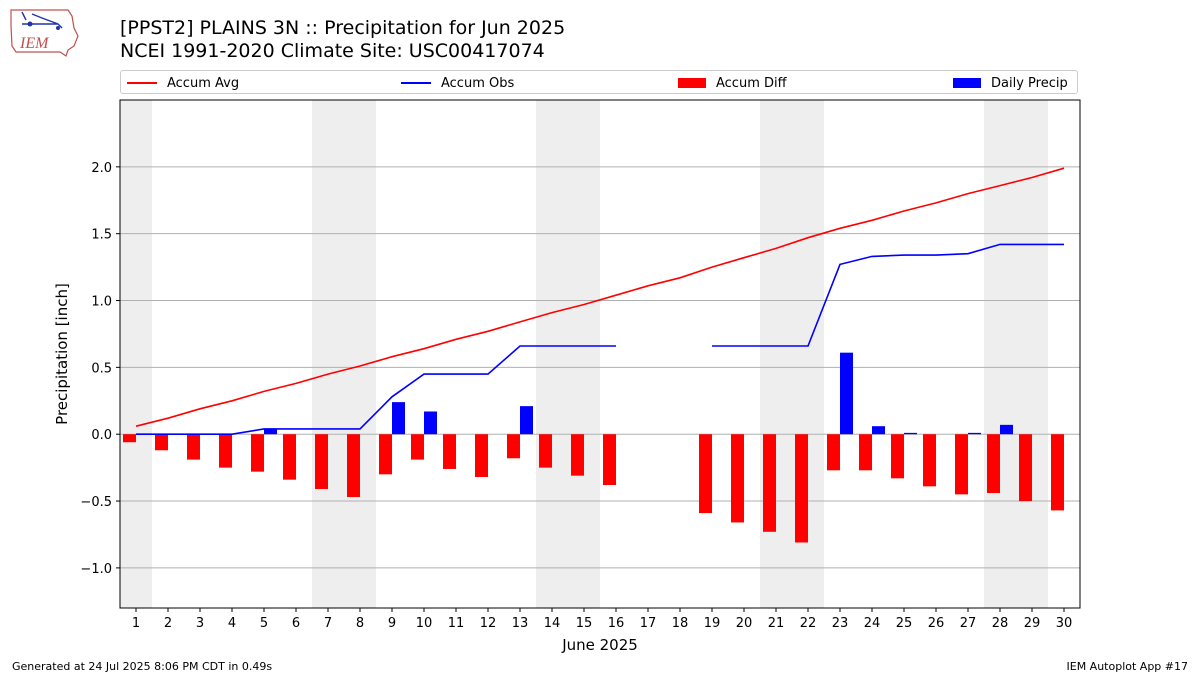 The width and height of the screenshot is (1200, 675). Describe the element at coordinates (168, 623) in the screenshot. I see `x-tick-label: 2` at that location.